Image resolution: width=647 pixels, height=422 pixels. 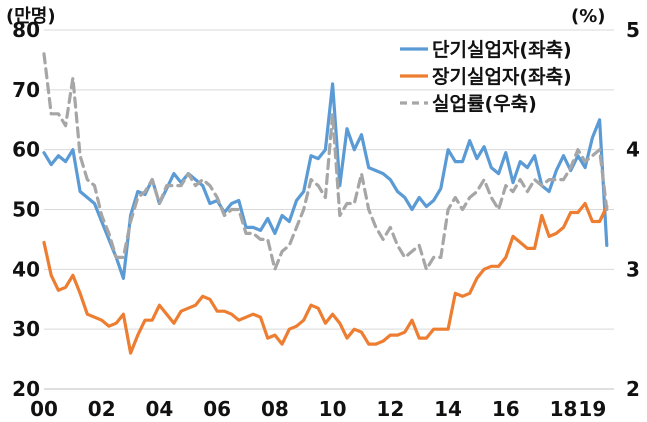 What do you see at coordinates (506, 409) in the screenshot?
I see `x-tick-label: 16` at bounding box center [506, 409].